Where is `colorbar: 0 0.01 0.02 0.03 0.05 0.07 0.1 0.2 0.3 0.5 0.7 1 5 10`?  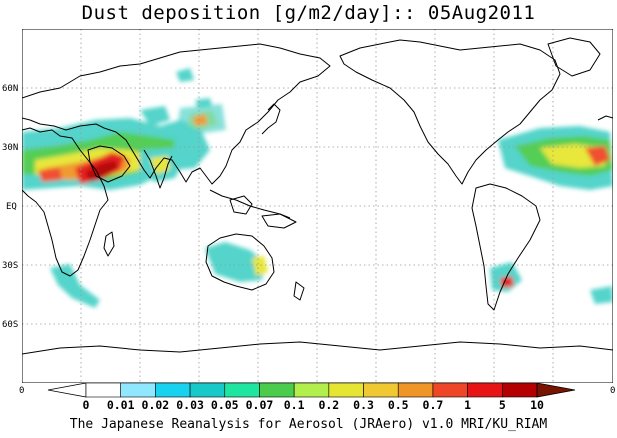 colorbar: 0 0.01 0.02 0.03 0.05 0.07 0.1 0.2 0.3 0.5 0.7 1 5 10 is located at coordinates (311, 397).